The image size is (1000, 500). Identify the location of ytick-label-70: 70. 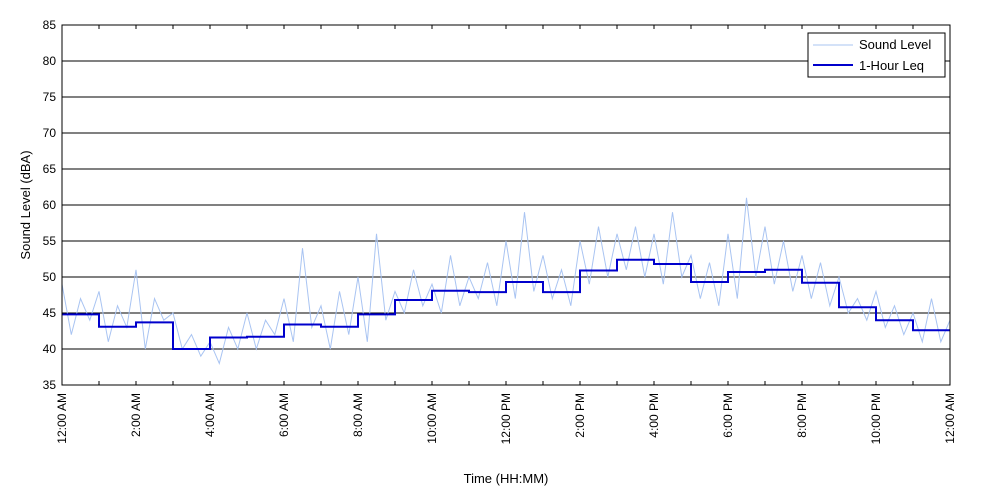
(50, 133).